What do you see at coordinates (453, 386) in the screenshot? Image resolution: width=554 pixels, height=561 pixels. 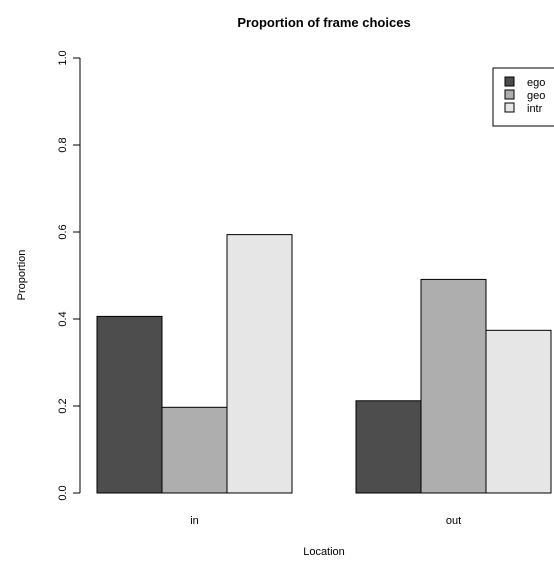 I see `bar-geo-out` at bounding box center [453, 386].